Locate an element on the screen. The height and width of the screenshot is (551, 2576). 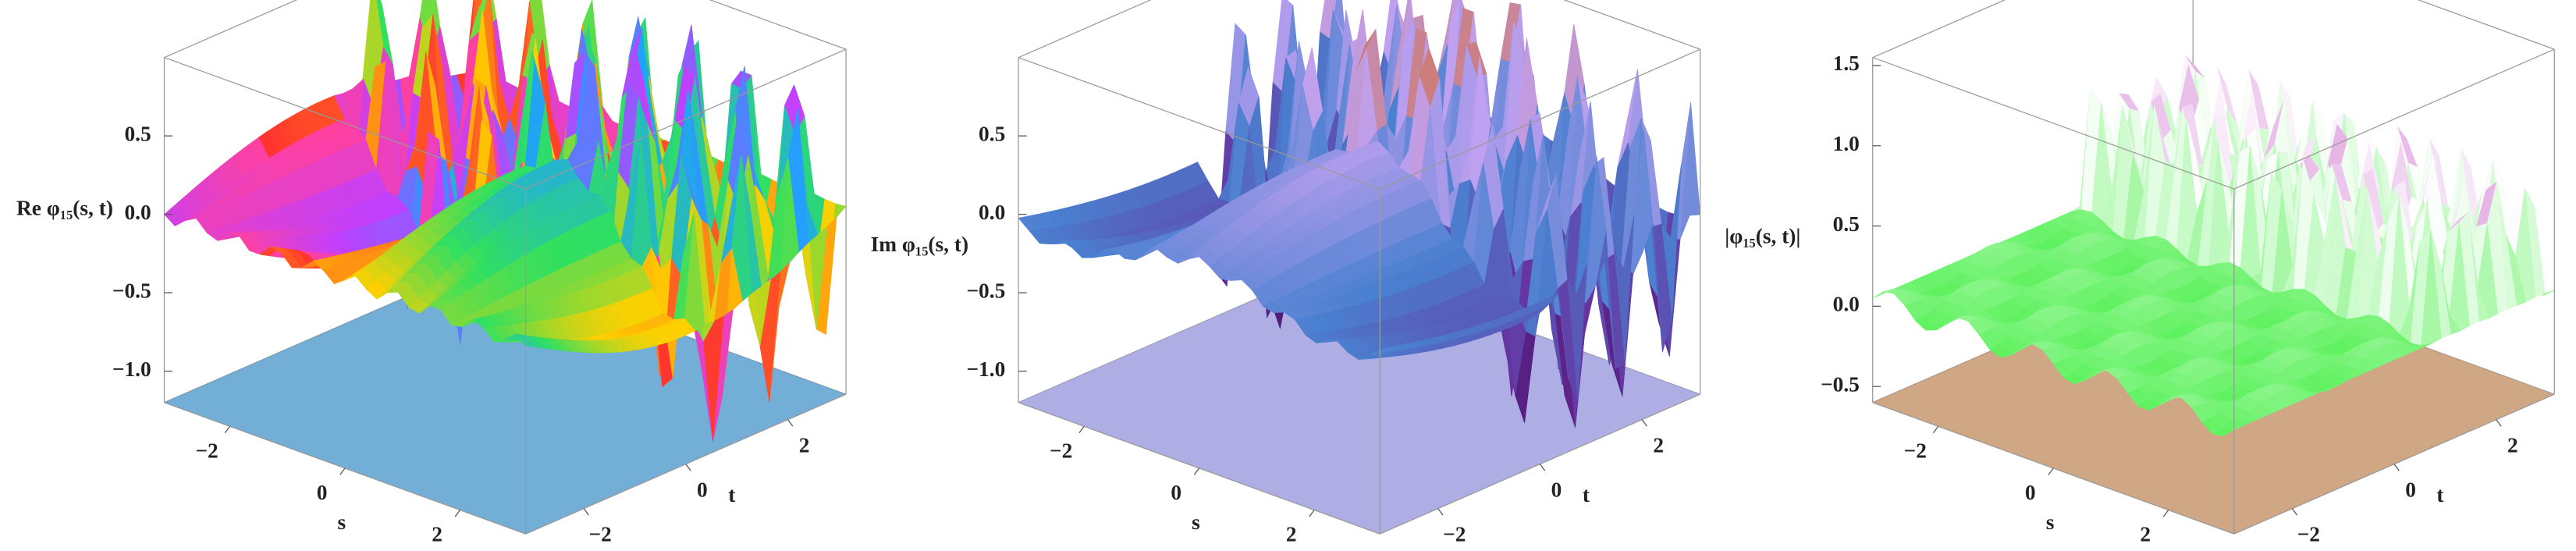
z-axis-label: |φ₁₅(s, t)| is located at coordinates (1763, 236).